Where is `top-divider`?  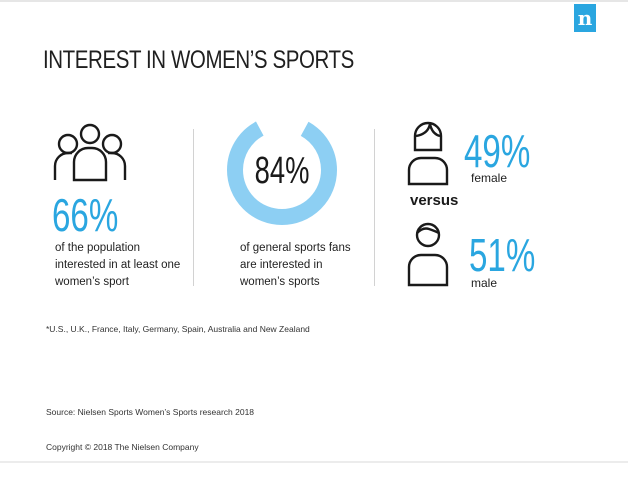 top-divider is located at coordinates (314, 1).